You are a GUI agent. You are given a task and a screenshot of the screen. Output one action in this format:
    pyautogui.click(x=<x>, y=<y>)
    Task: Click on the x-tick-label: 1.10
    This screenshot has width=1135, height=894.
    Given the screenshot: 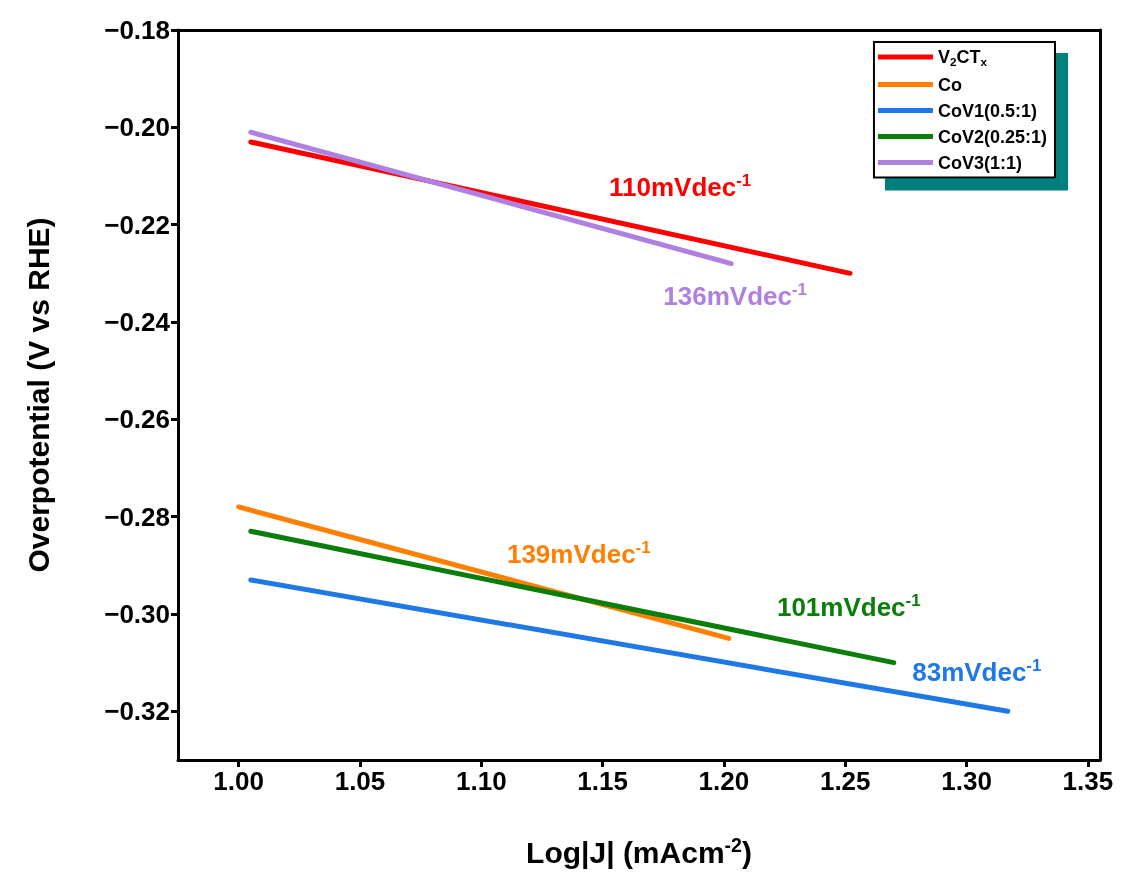 What is the action you would take?
    pyautogui.click(x=481, y=781)
    